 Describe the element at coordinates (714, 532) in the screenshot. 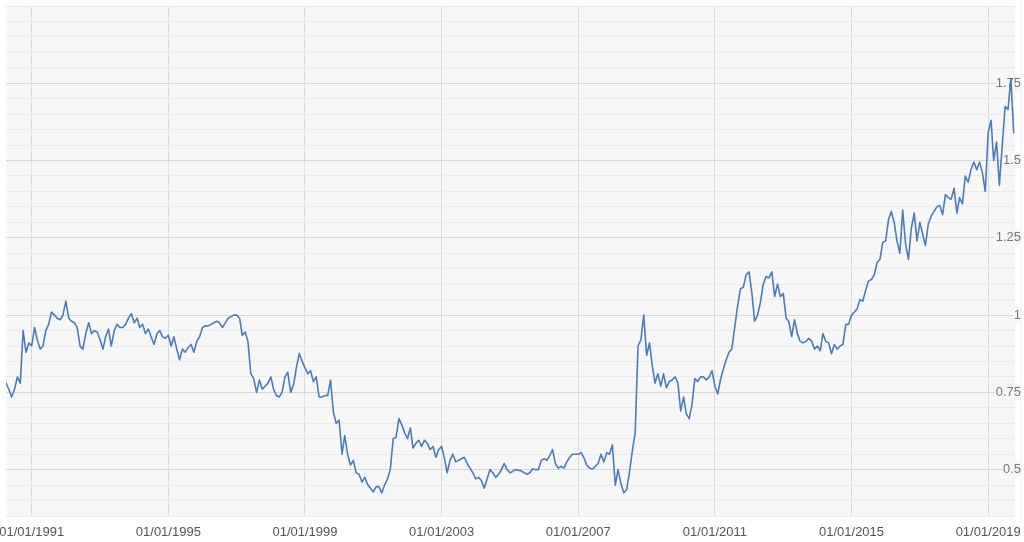

I see `x-tick-label: 01/01/2011` at that location.